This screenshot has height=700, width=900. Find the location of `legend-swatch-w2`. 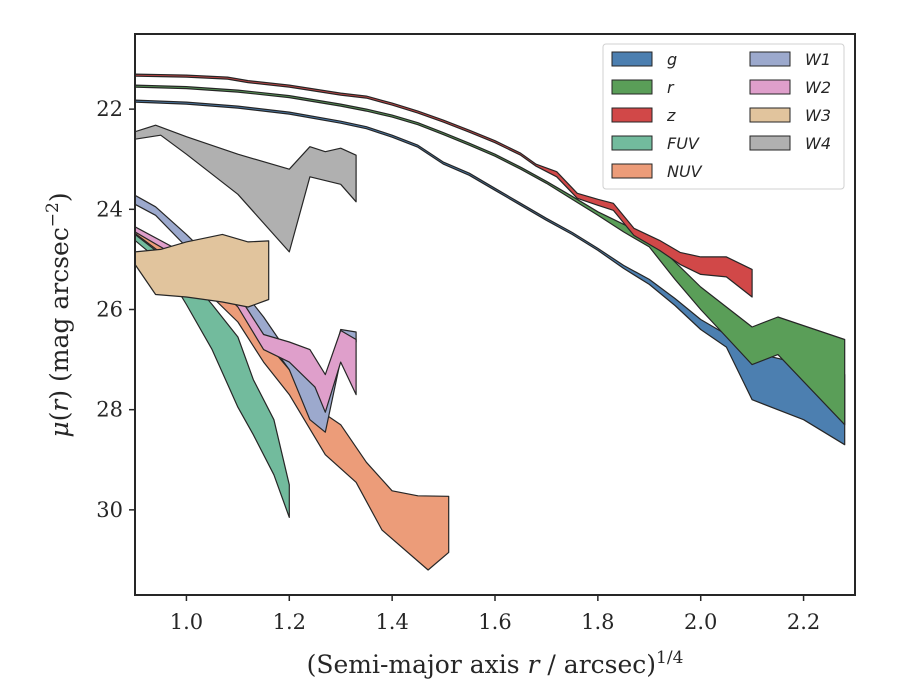

legend-swatch-w2 is located at coordinates (770, 87).